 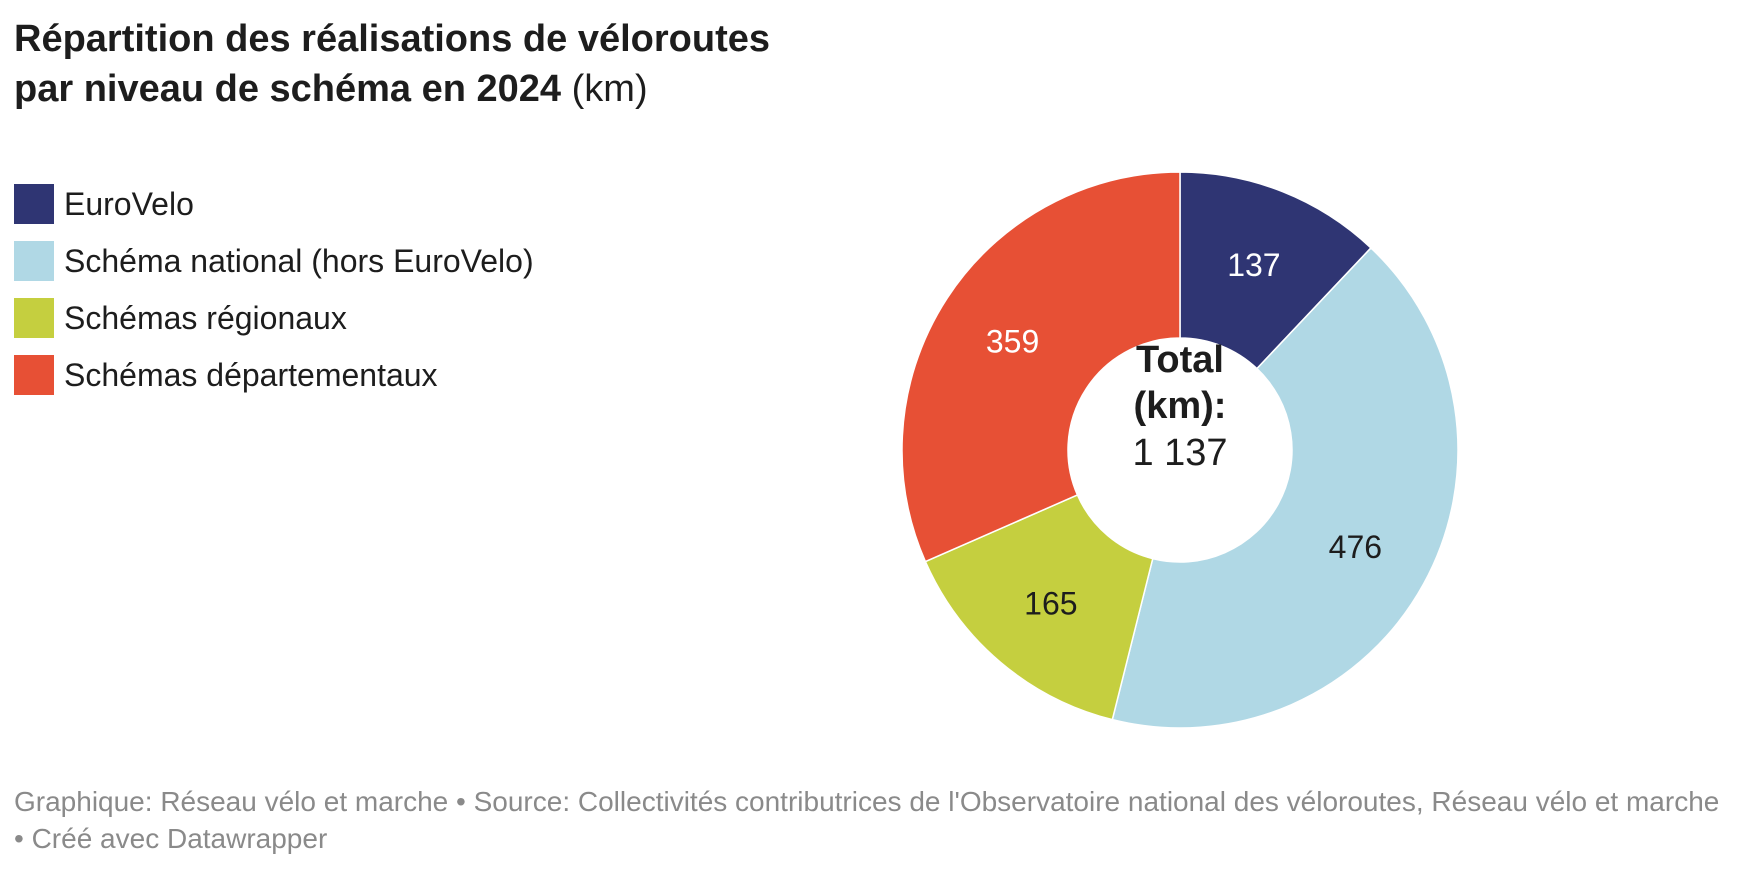 I want to click on legend-swatch-departmental, so click(x=34, y=375).